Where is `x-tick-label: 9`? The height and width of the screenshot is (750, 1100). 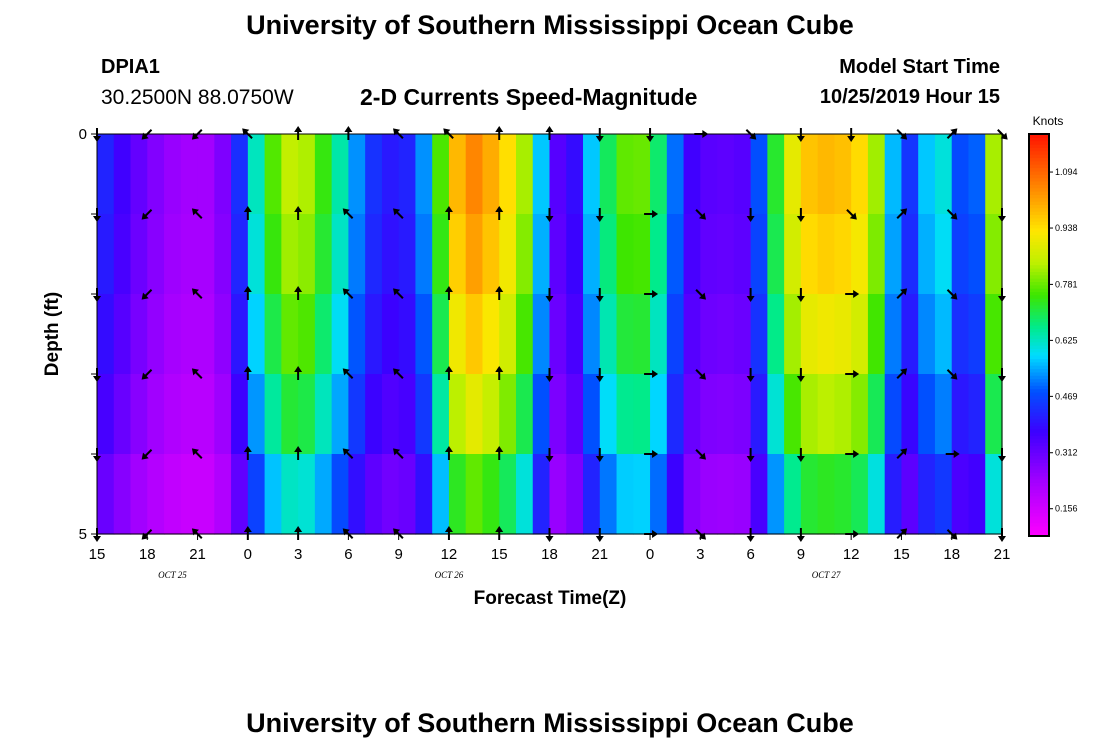 x-tick-label: 9 is located at coordinates (398, 554).